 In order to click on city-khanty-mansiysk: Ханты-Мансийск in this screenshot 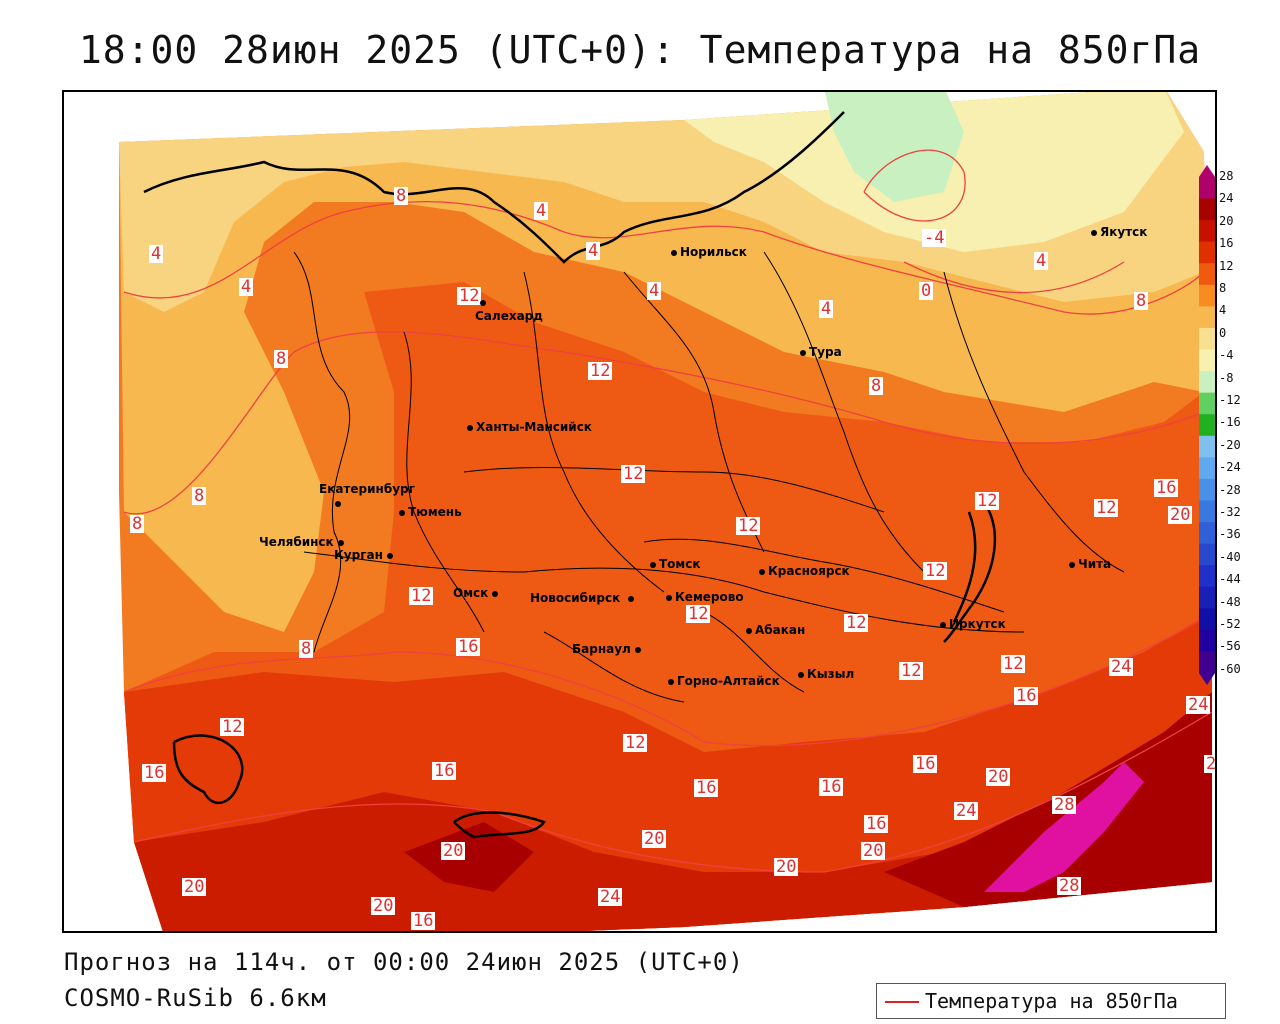, I will do `click(529, 427)`.